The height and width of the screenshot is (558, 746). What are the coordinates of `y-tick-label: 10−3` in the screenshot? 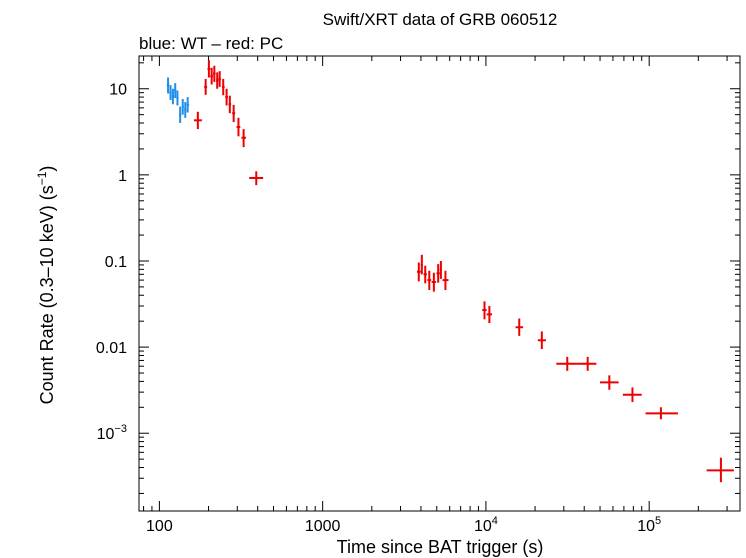 It's located at (112, 433).